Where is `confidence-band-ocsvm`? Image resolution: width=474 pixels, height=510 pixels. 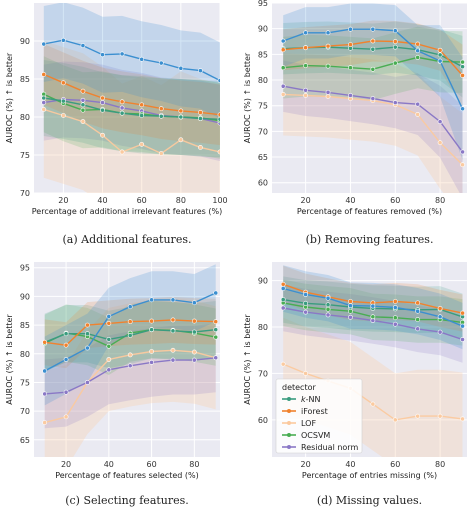
confidence-band-ocsvm is located at coordinates (131, 107).